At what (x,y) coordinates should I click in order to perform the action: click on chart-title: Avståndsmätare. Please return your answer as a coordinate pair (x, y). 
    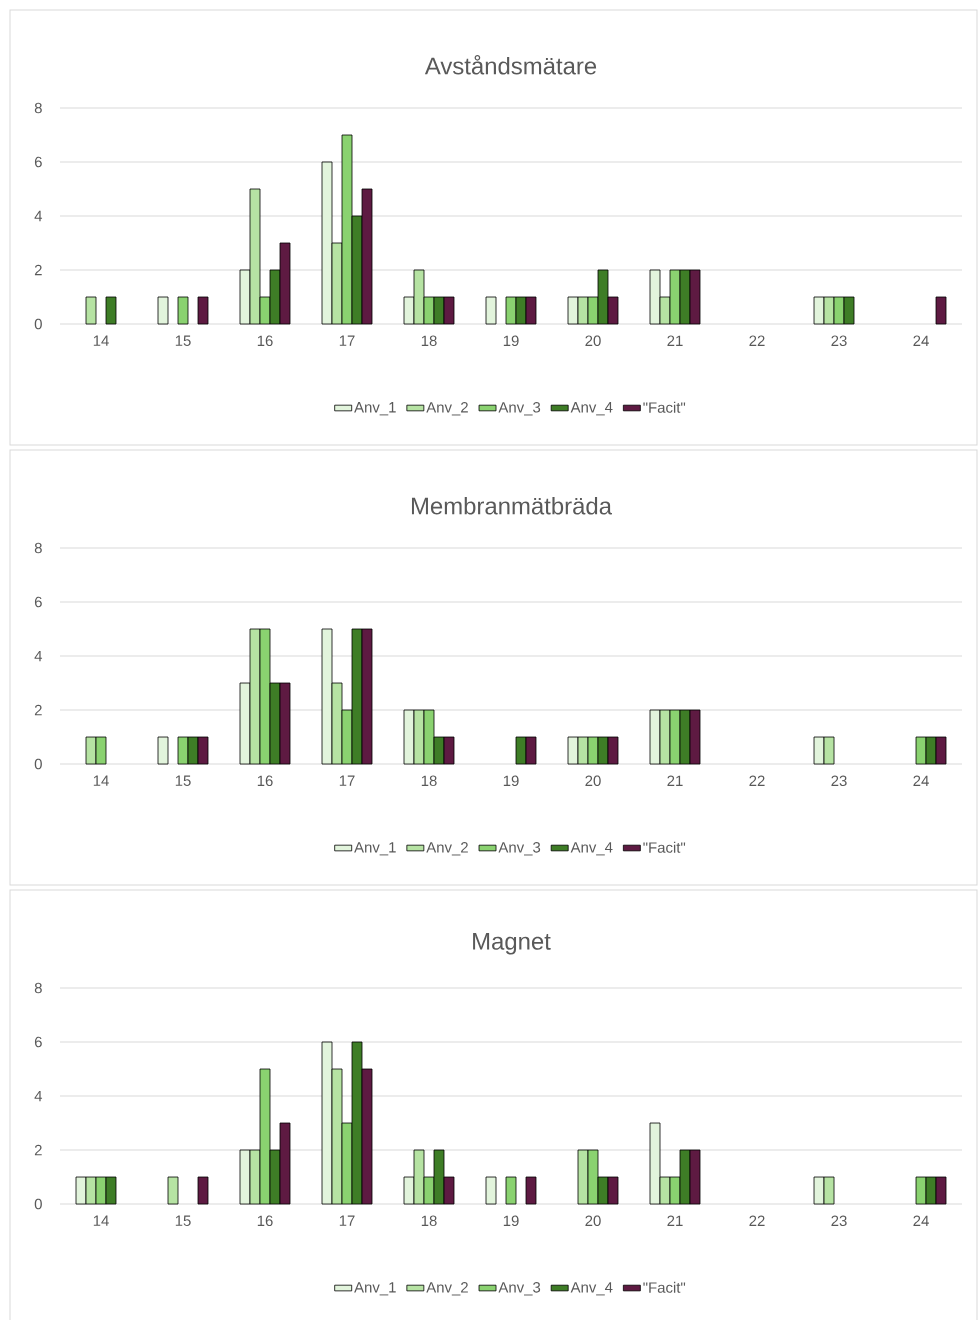
    Looking at the image, I should click on (510, 65).